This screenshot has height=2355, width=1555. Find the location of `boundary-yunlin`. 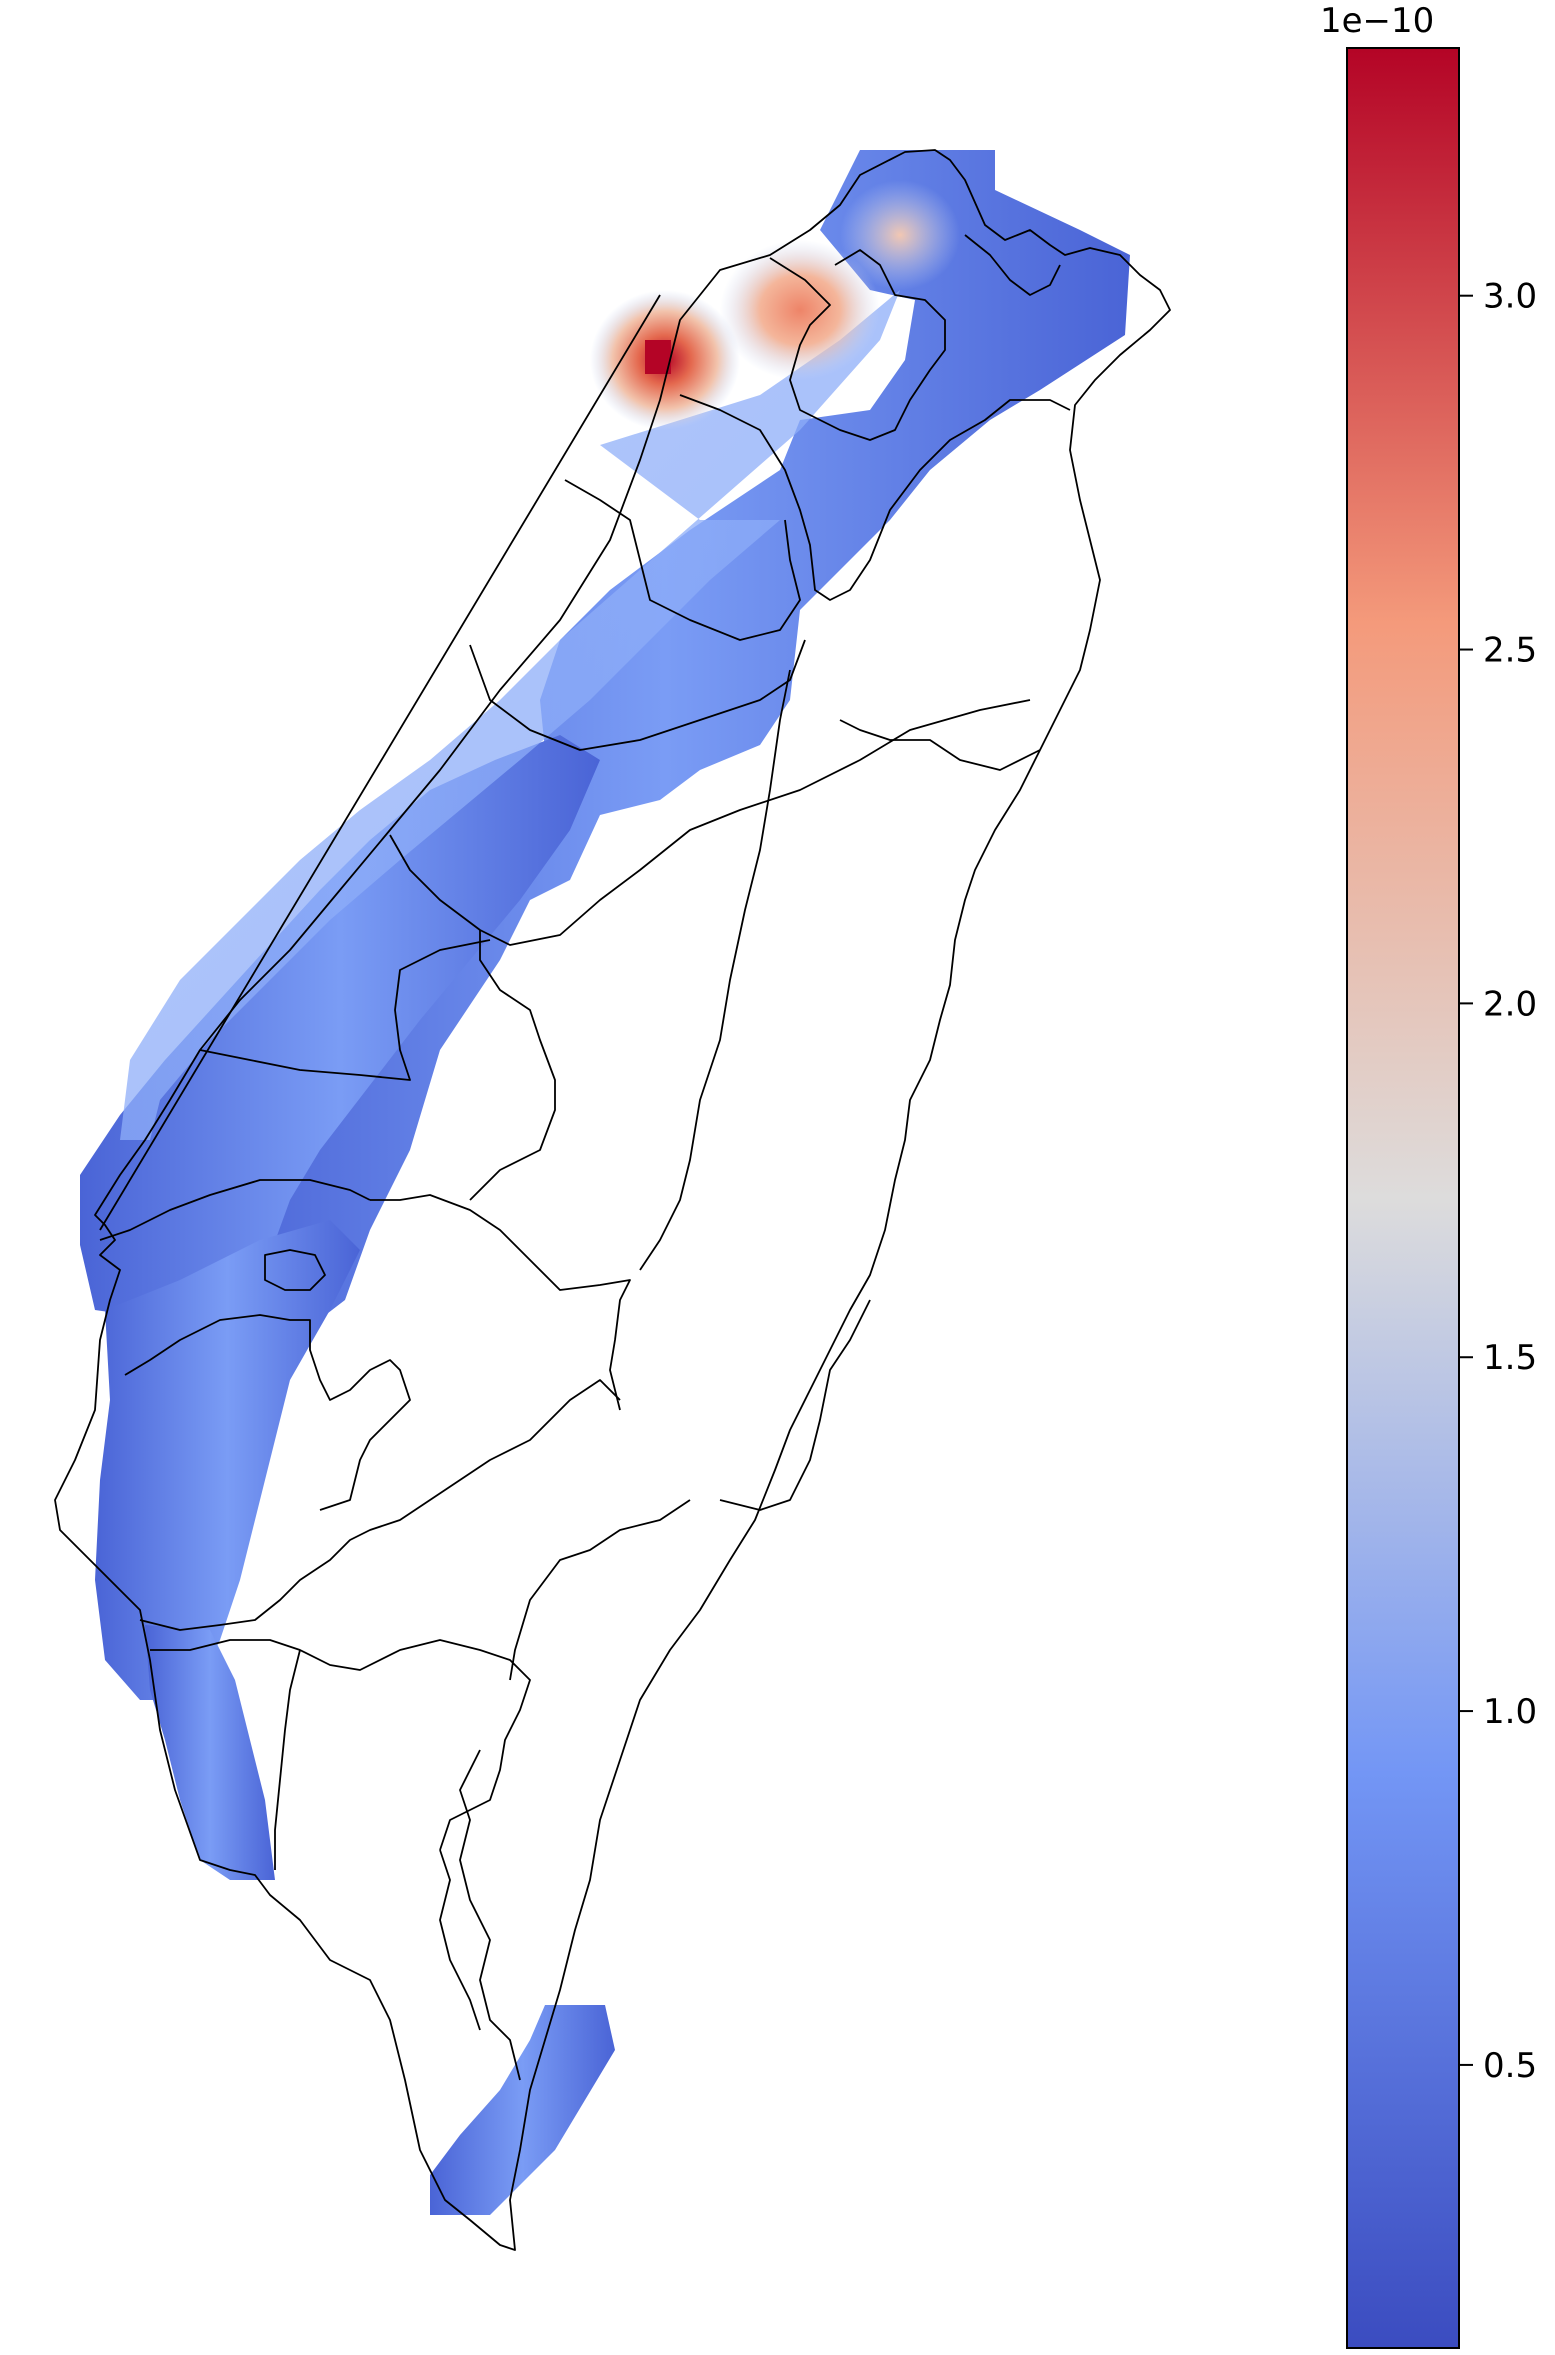

boundary-yunlin is located at coordinates (267, 1412).